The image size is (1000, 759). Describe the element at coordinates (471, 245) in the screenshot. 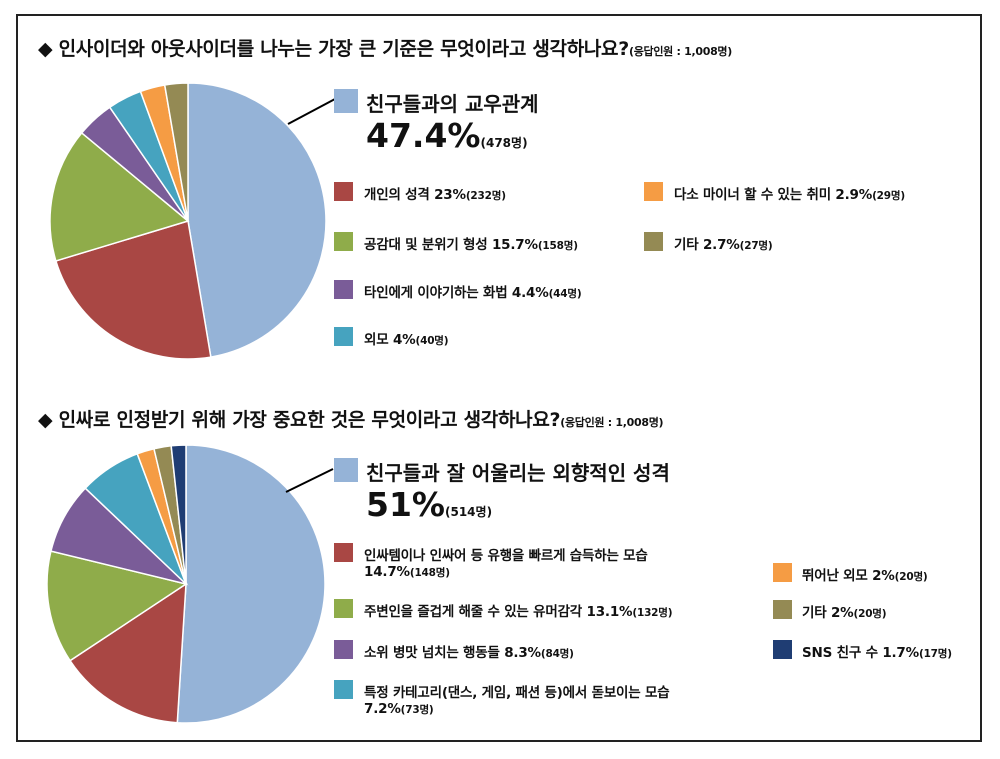

I see `legend1-item-2: 공감대 및 분위기 형성 15.7%(158명)` at that location.